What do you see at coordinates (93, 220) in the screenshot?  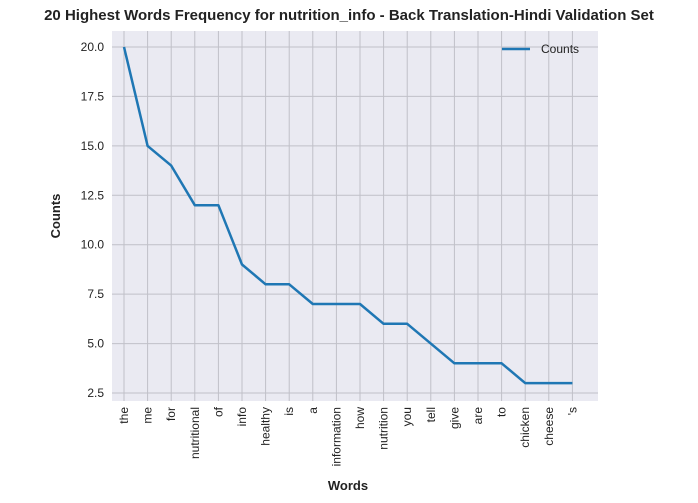 I see `y-tick-labels: 2.5 5.0 7.5 10.0 12.5 15.0 17.5 20.0` at bounding box center [93, 220].